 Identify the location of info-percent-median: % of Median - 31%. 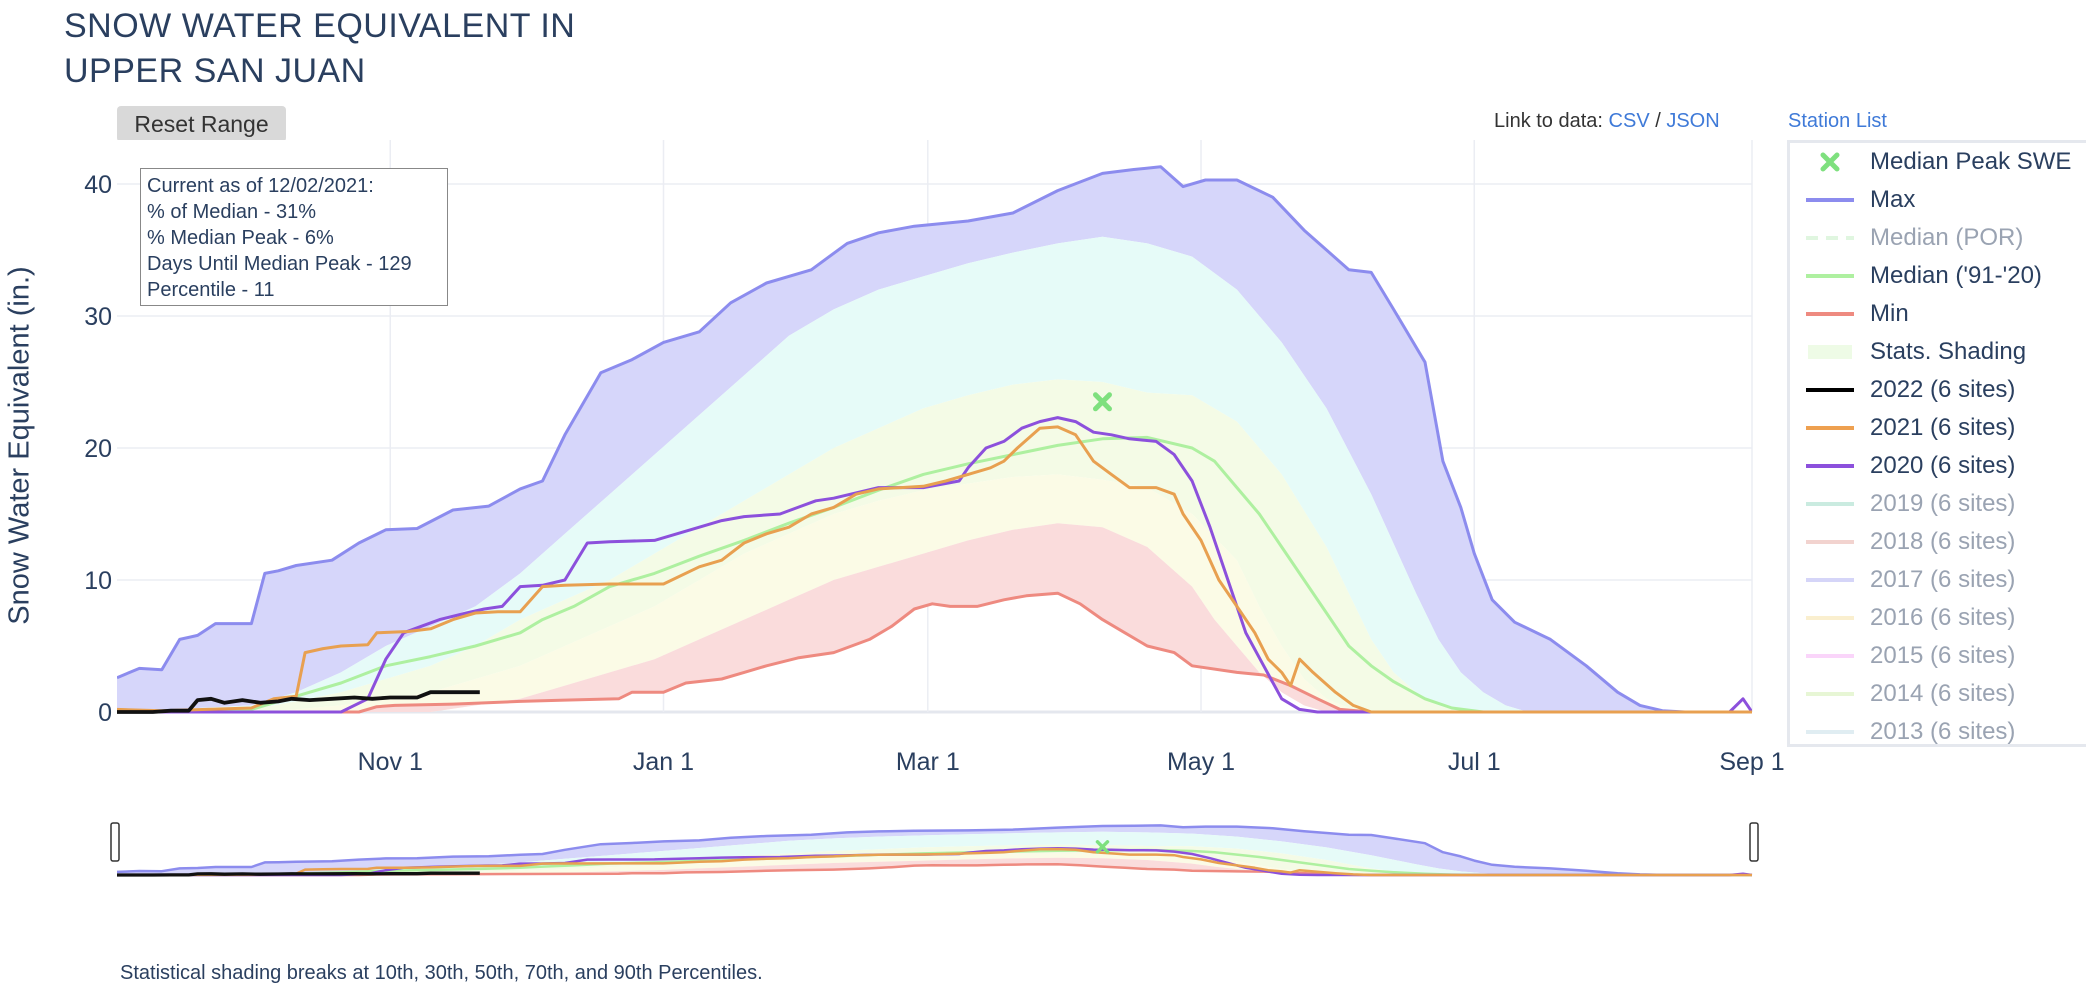
(231, 212).